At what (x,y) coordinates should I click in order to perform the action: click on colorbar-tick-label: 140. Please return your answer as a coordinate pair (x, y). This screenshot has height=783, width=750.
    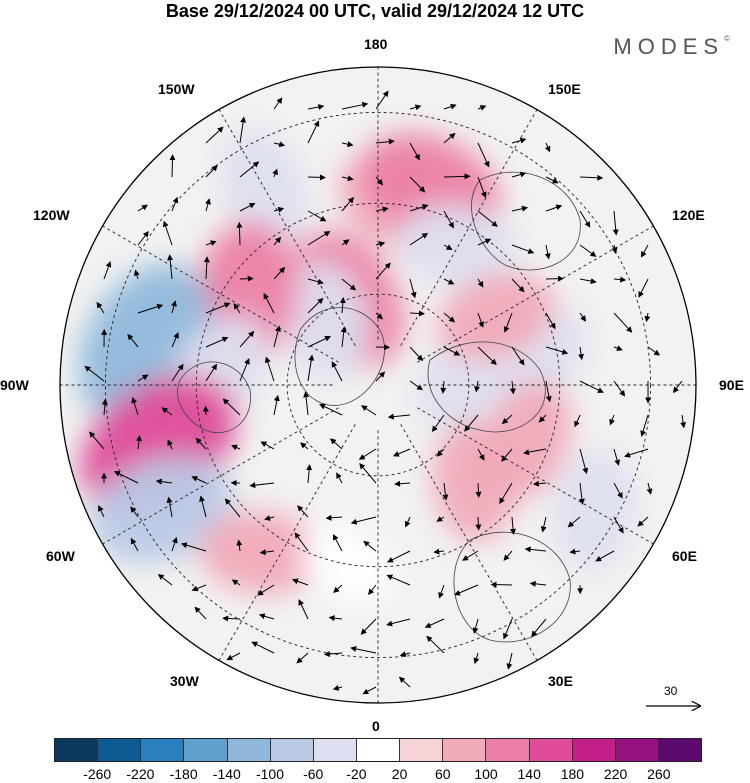
    Looking at the image, I should click on (529, 774).